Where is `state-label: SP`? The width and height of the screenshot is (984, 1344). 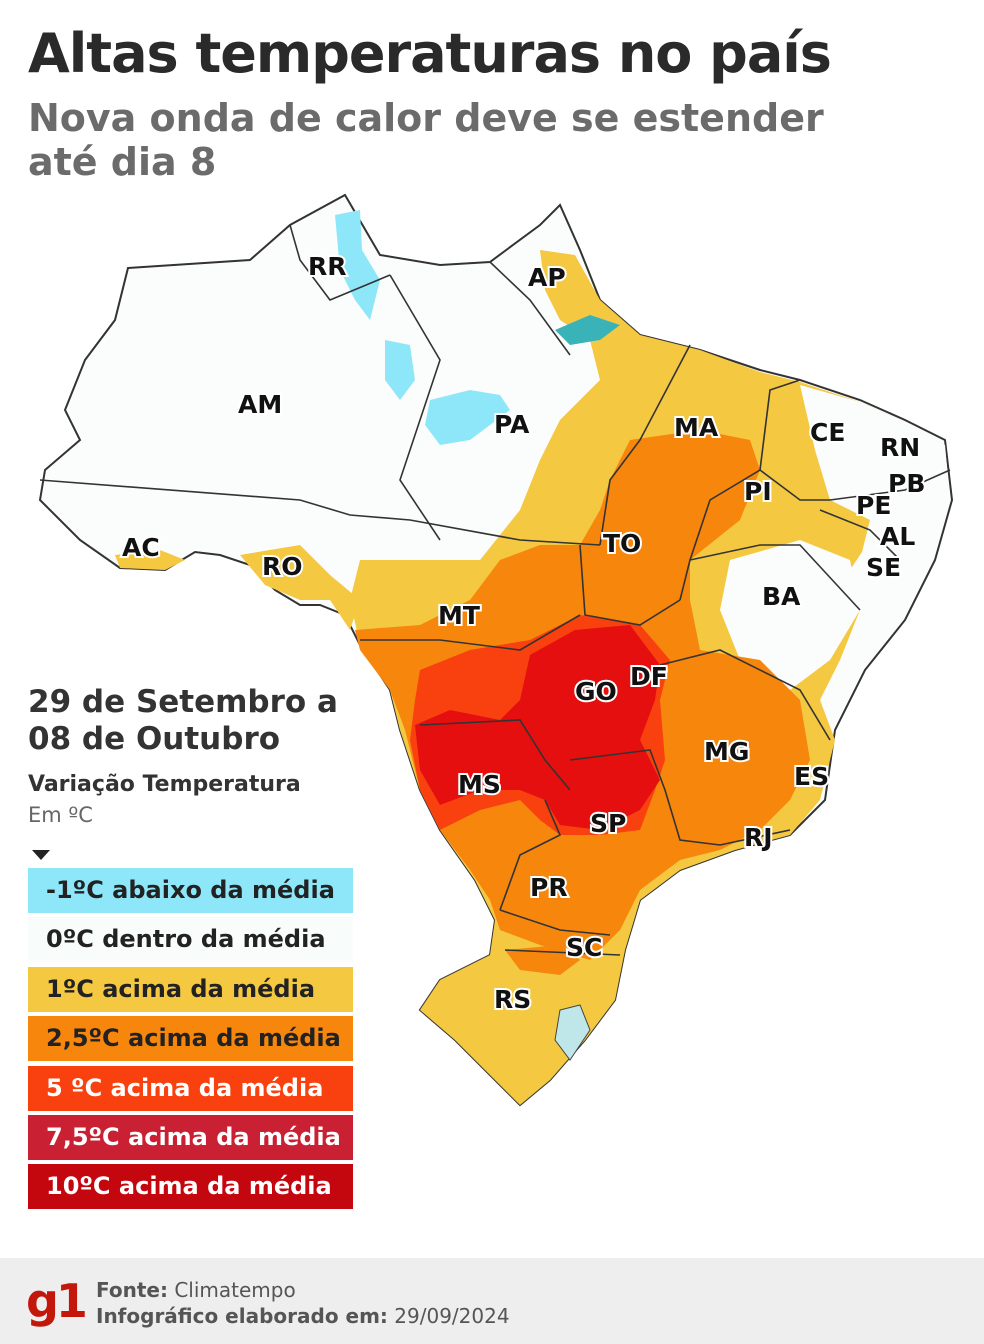
state-label: SP is located at coordinates (608, 823).